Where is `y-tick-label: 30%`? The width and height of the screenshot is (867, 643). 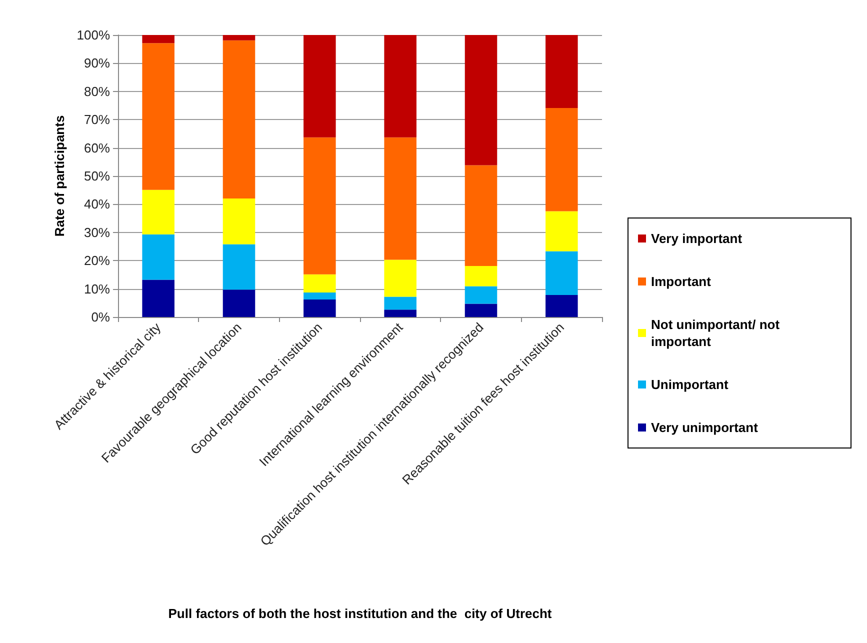
y-tick-label: 30% is located at coordinates (97, 232).